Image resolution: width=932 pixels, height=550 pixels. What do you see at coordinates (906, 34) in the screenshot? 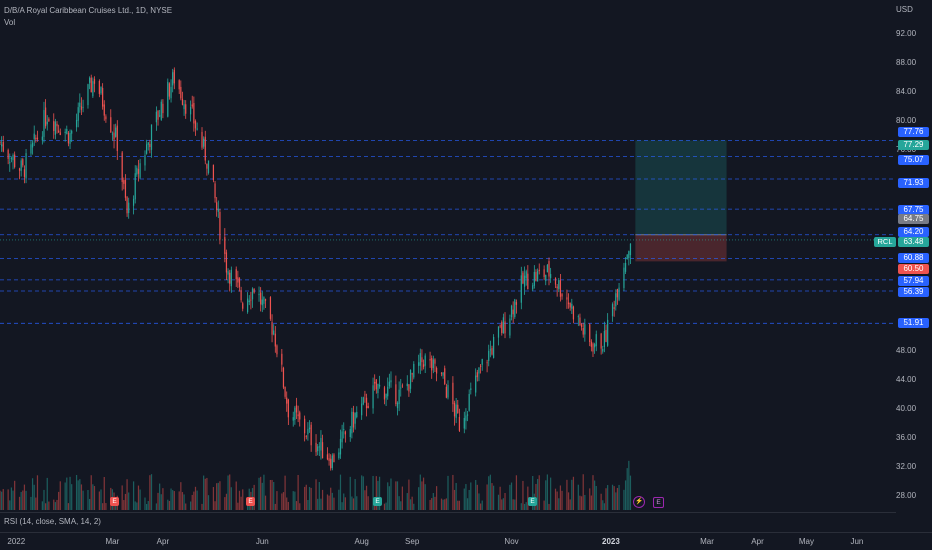
I see `price-tick-label: 92.00` at bounding box center [906, 34].